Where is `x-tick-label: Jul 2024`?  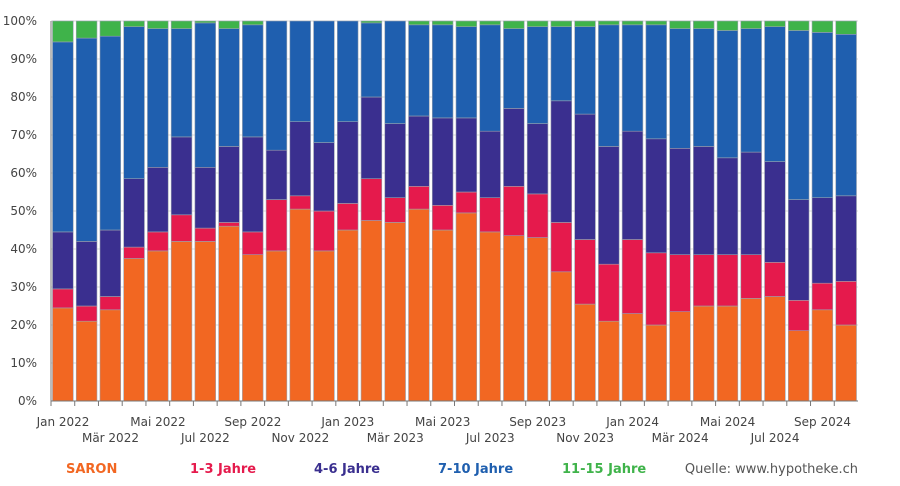 x-tick-label: Jul 2024 is located at coordinates (775, 438).